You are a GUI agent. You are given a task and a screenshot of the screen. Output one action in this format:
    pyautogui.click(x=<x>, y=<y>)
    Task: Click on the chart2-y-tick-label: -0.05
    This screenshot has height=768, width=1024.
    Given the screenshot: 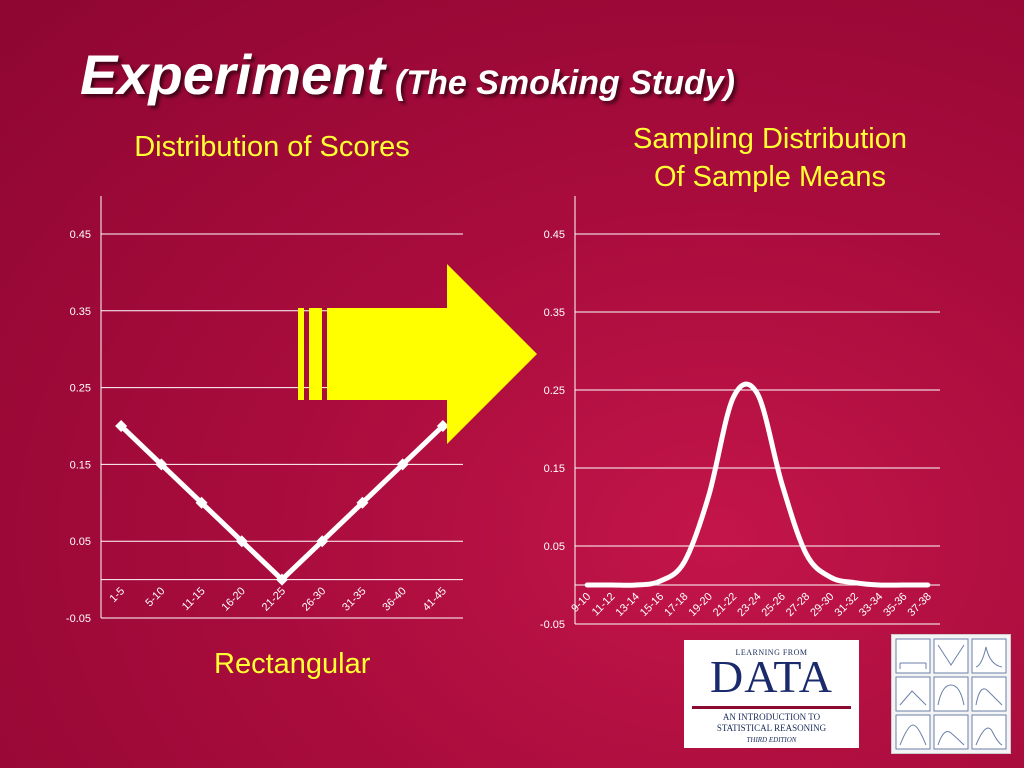 What is the action you would take?
    pyautogui.click(x=552, y=625)
    